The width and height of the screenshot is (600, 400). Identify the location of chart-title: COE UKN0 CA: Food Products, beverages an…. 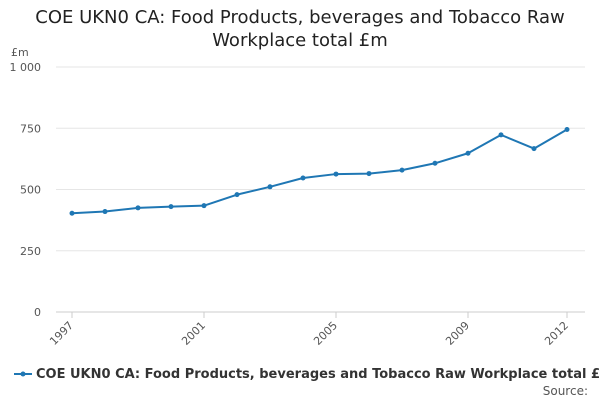
(300, 29).